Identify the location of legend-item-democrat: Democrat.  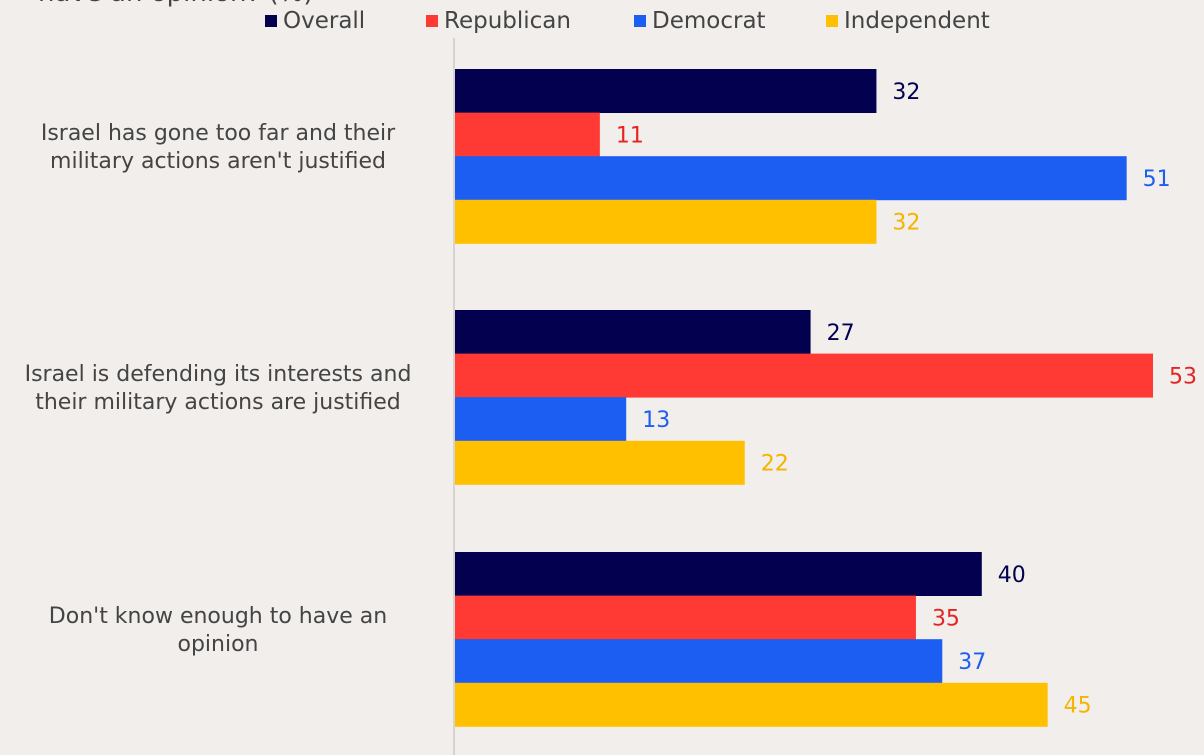
(700, 21).